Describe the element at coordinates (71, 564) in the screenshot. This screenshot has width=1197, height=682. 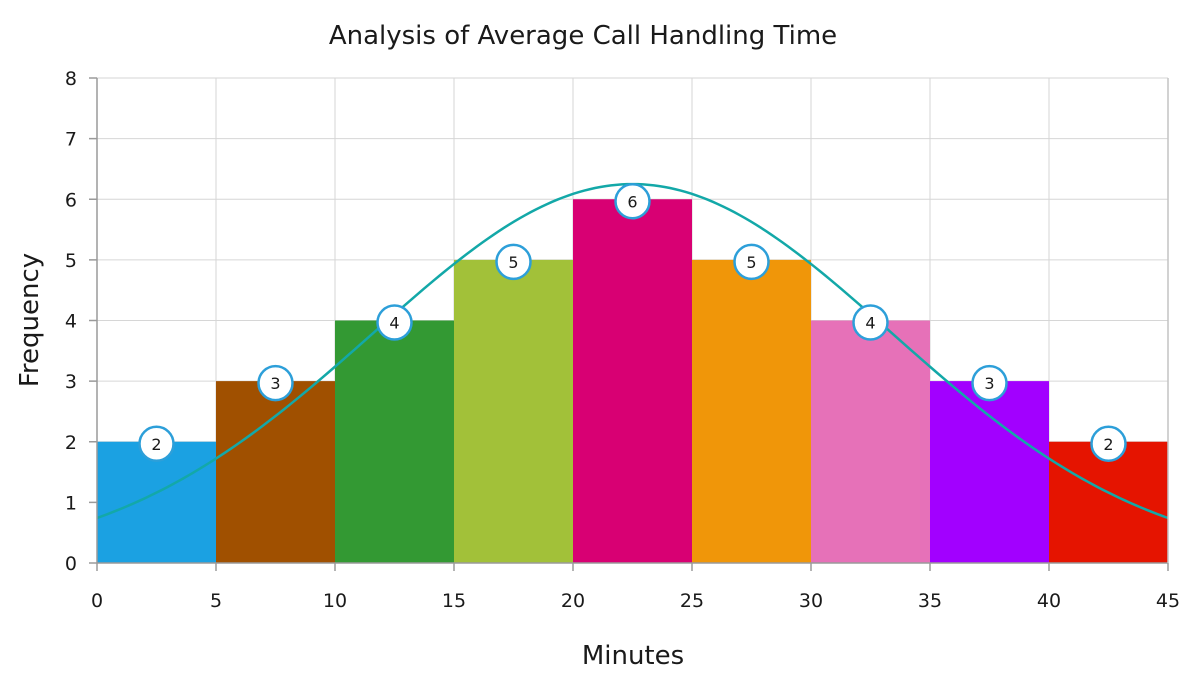
I see `y-tick-label: 0` at that location.